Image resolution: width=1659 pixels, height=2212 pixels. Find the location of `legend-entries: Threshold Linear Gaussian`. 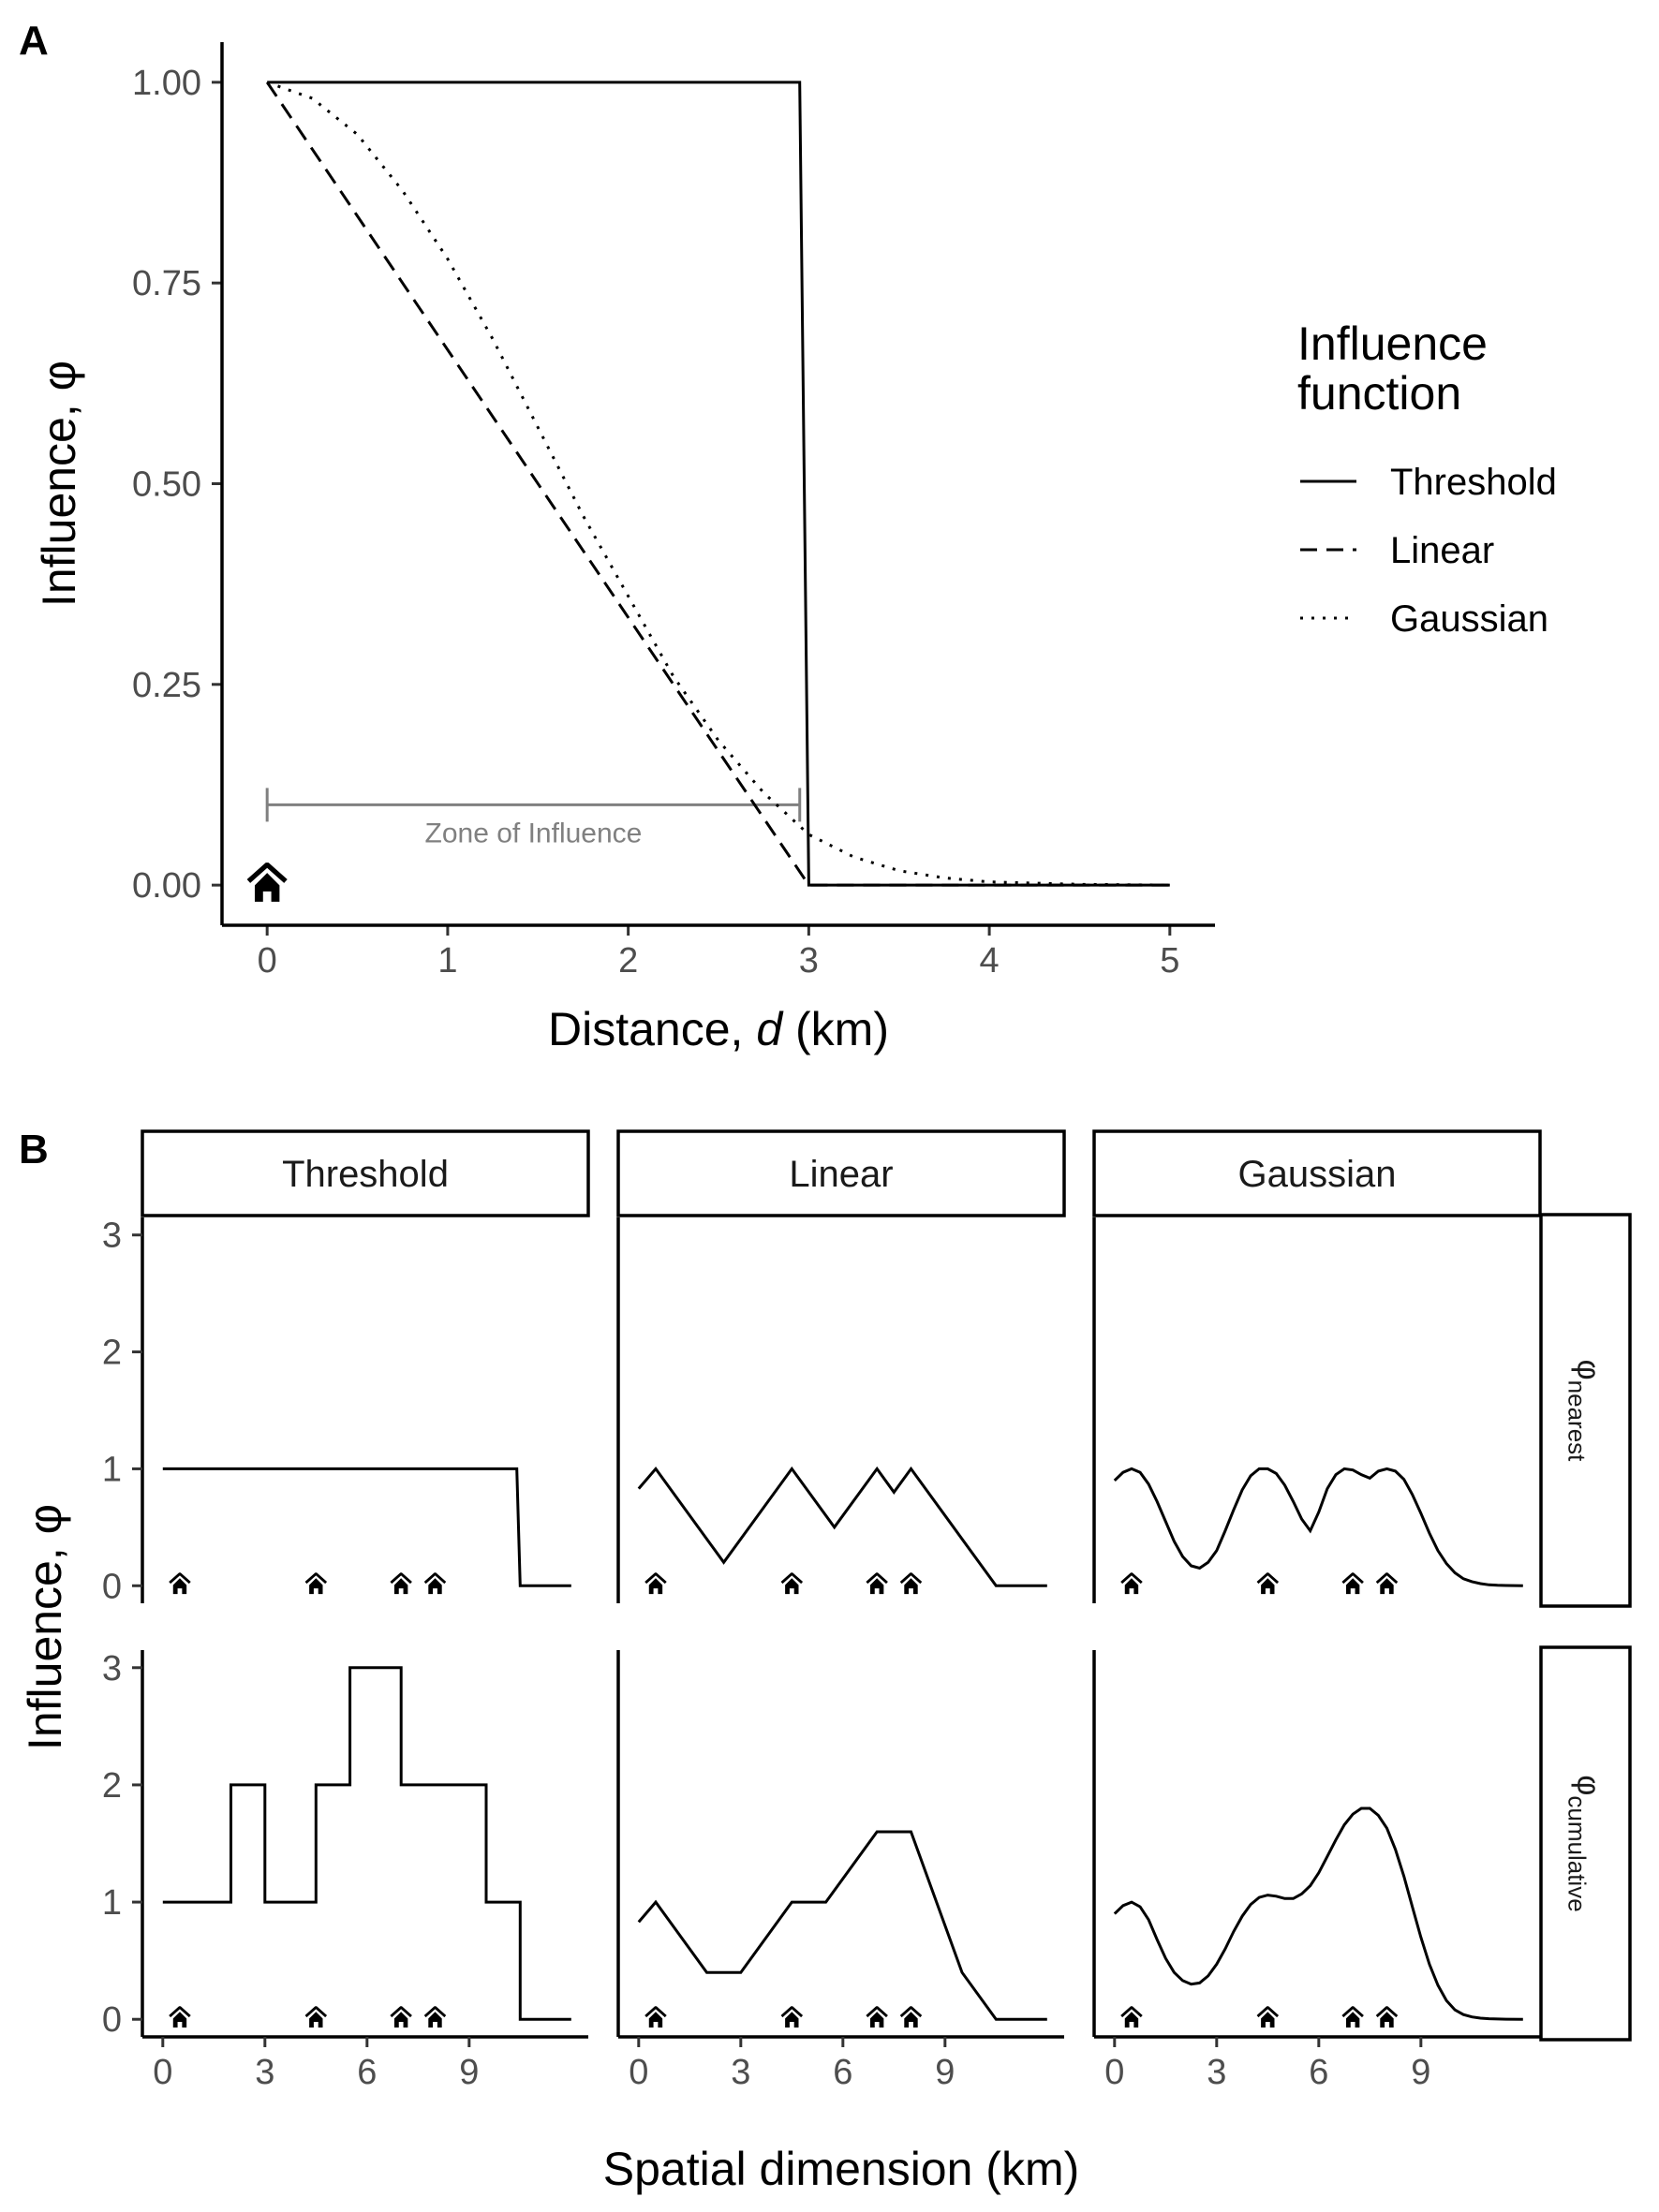

legend-entries: Threshold Linear Gaussian is located at coordinates (1428, 551).